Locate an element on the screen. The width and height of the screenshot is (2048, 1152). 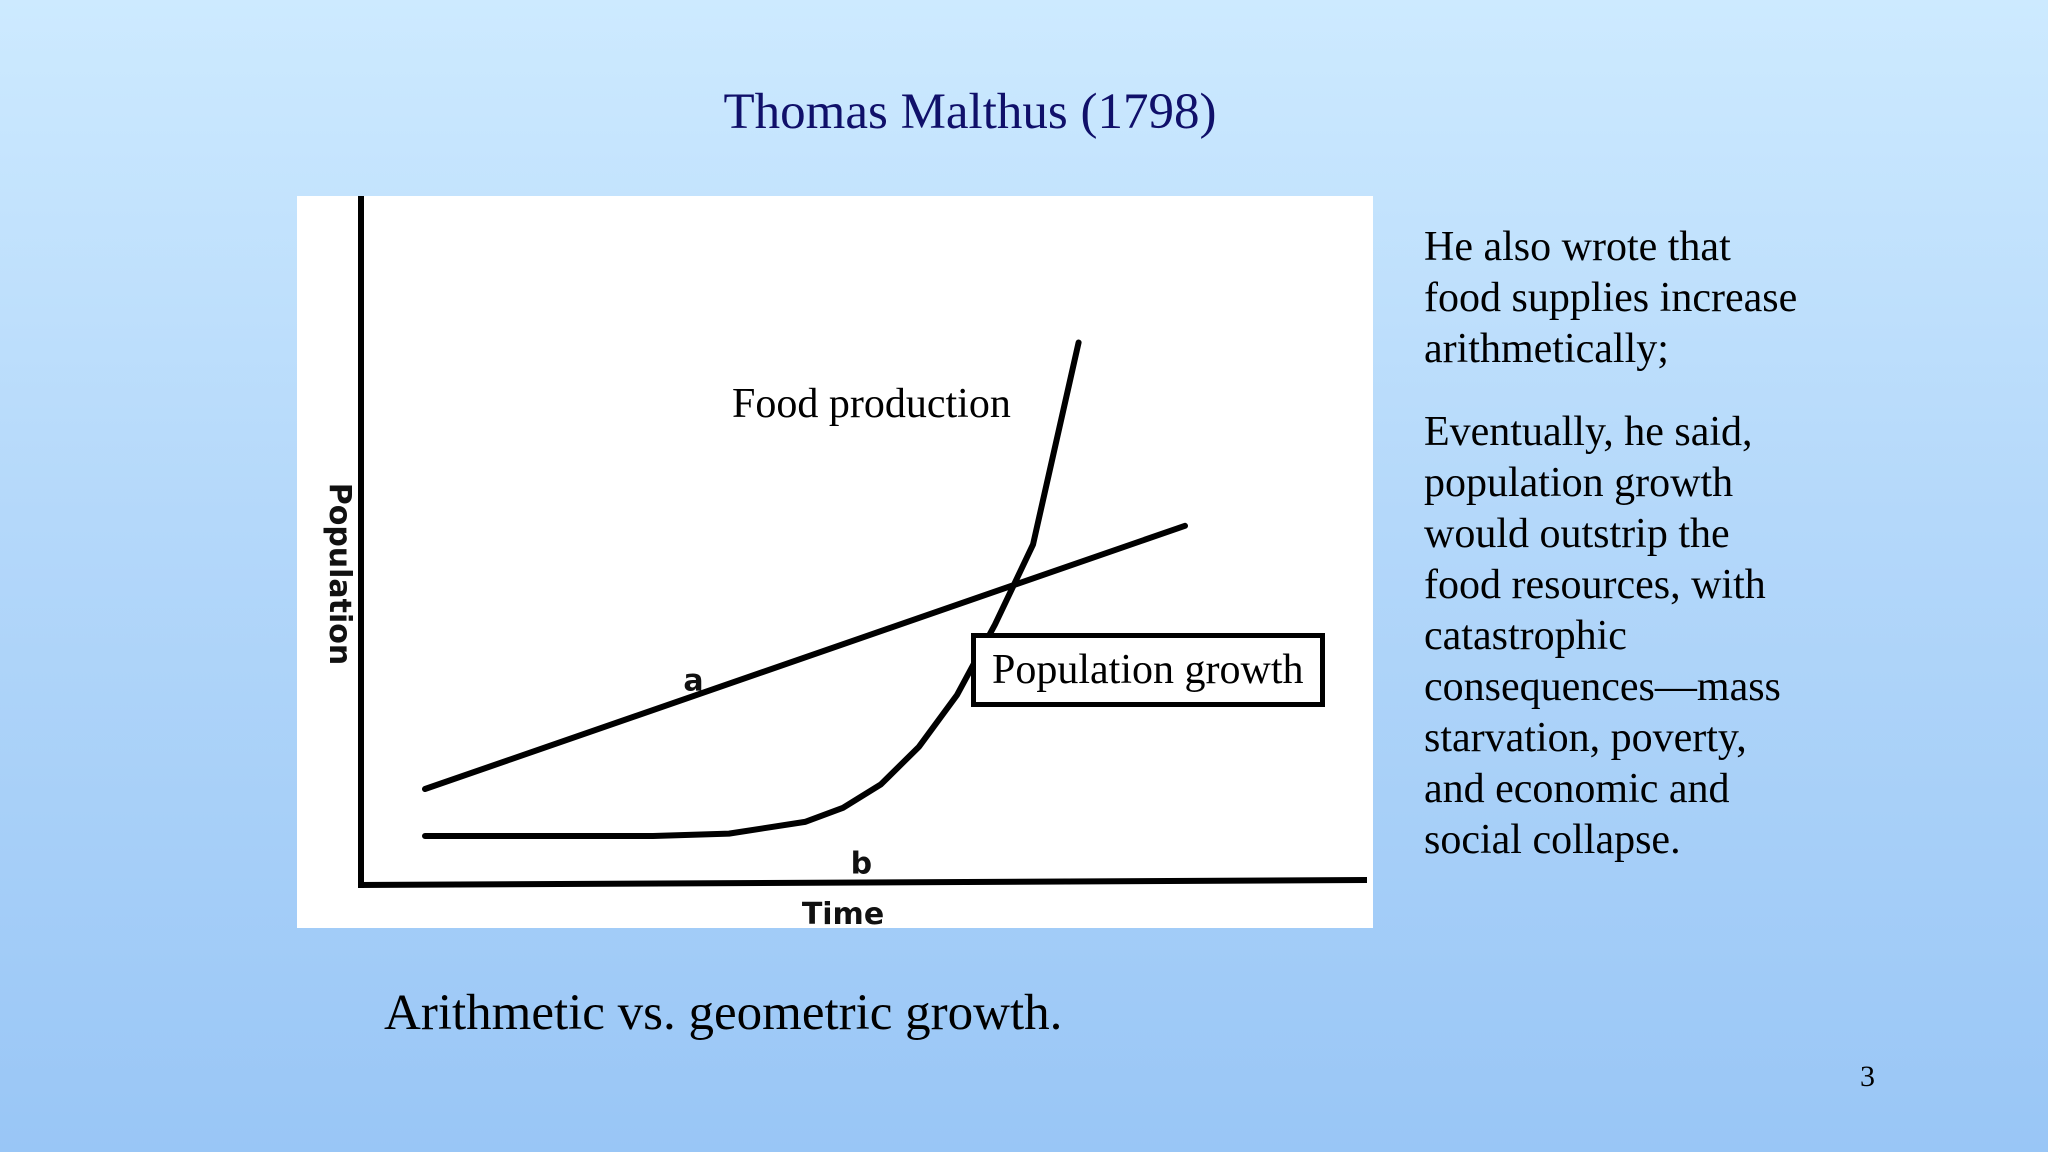
food-production-label: Food production is located at coordinates (871, 404).